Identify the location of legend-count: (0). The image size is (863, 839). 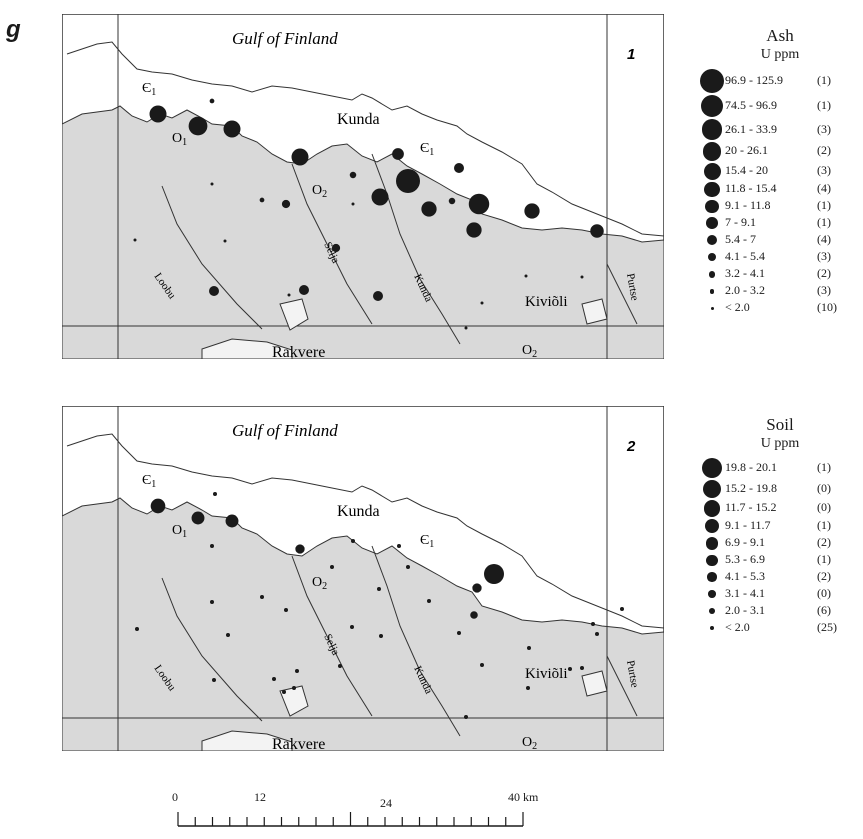
(824, 507).